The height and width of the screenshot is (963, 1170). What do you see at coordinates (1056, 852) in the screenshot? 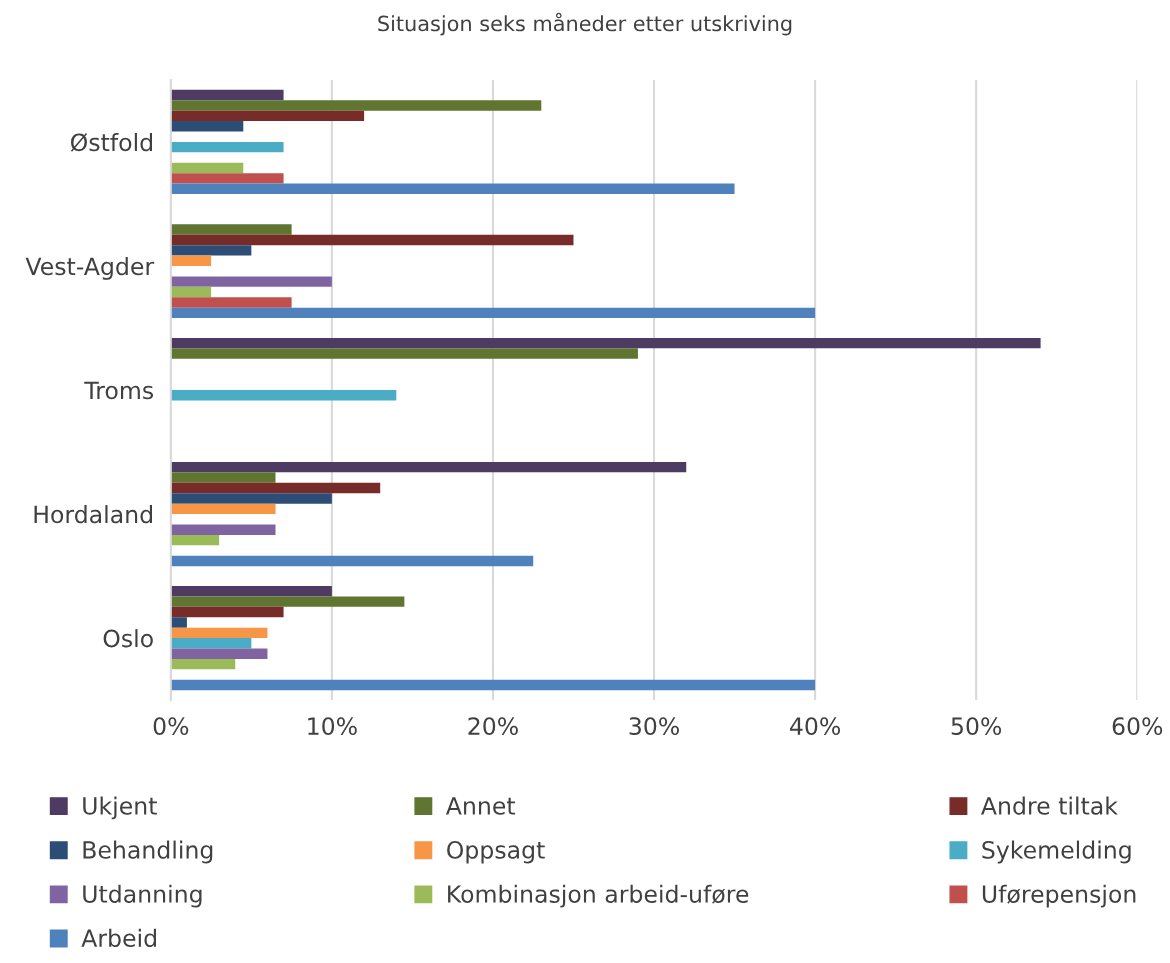
I see `legend-label: Sykemelding` at bounding box center [1056, 852].